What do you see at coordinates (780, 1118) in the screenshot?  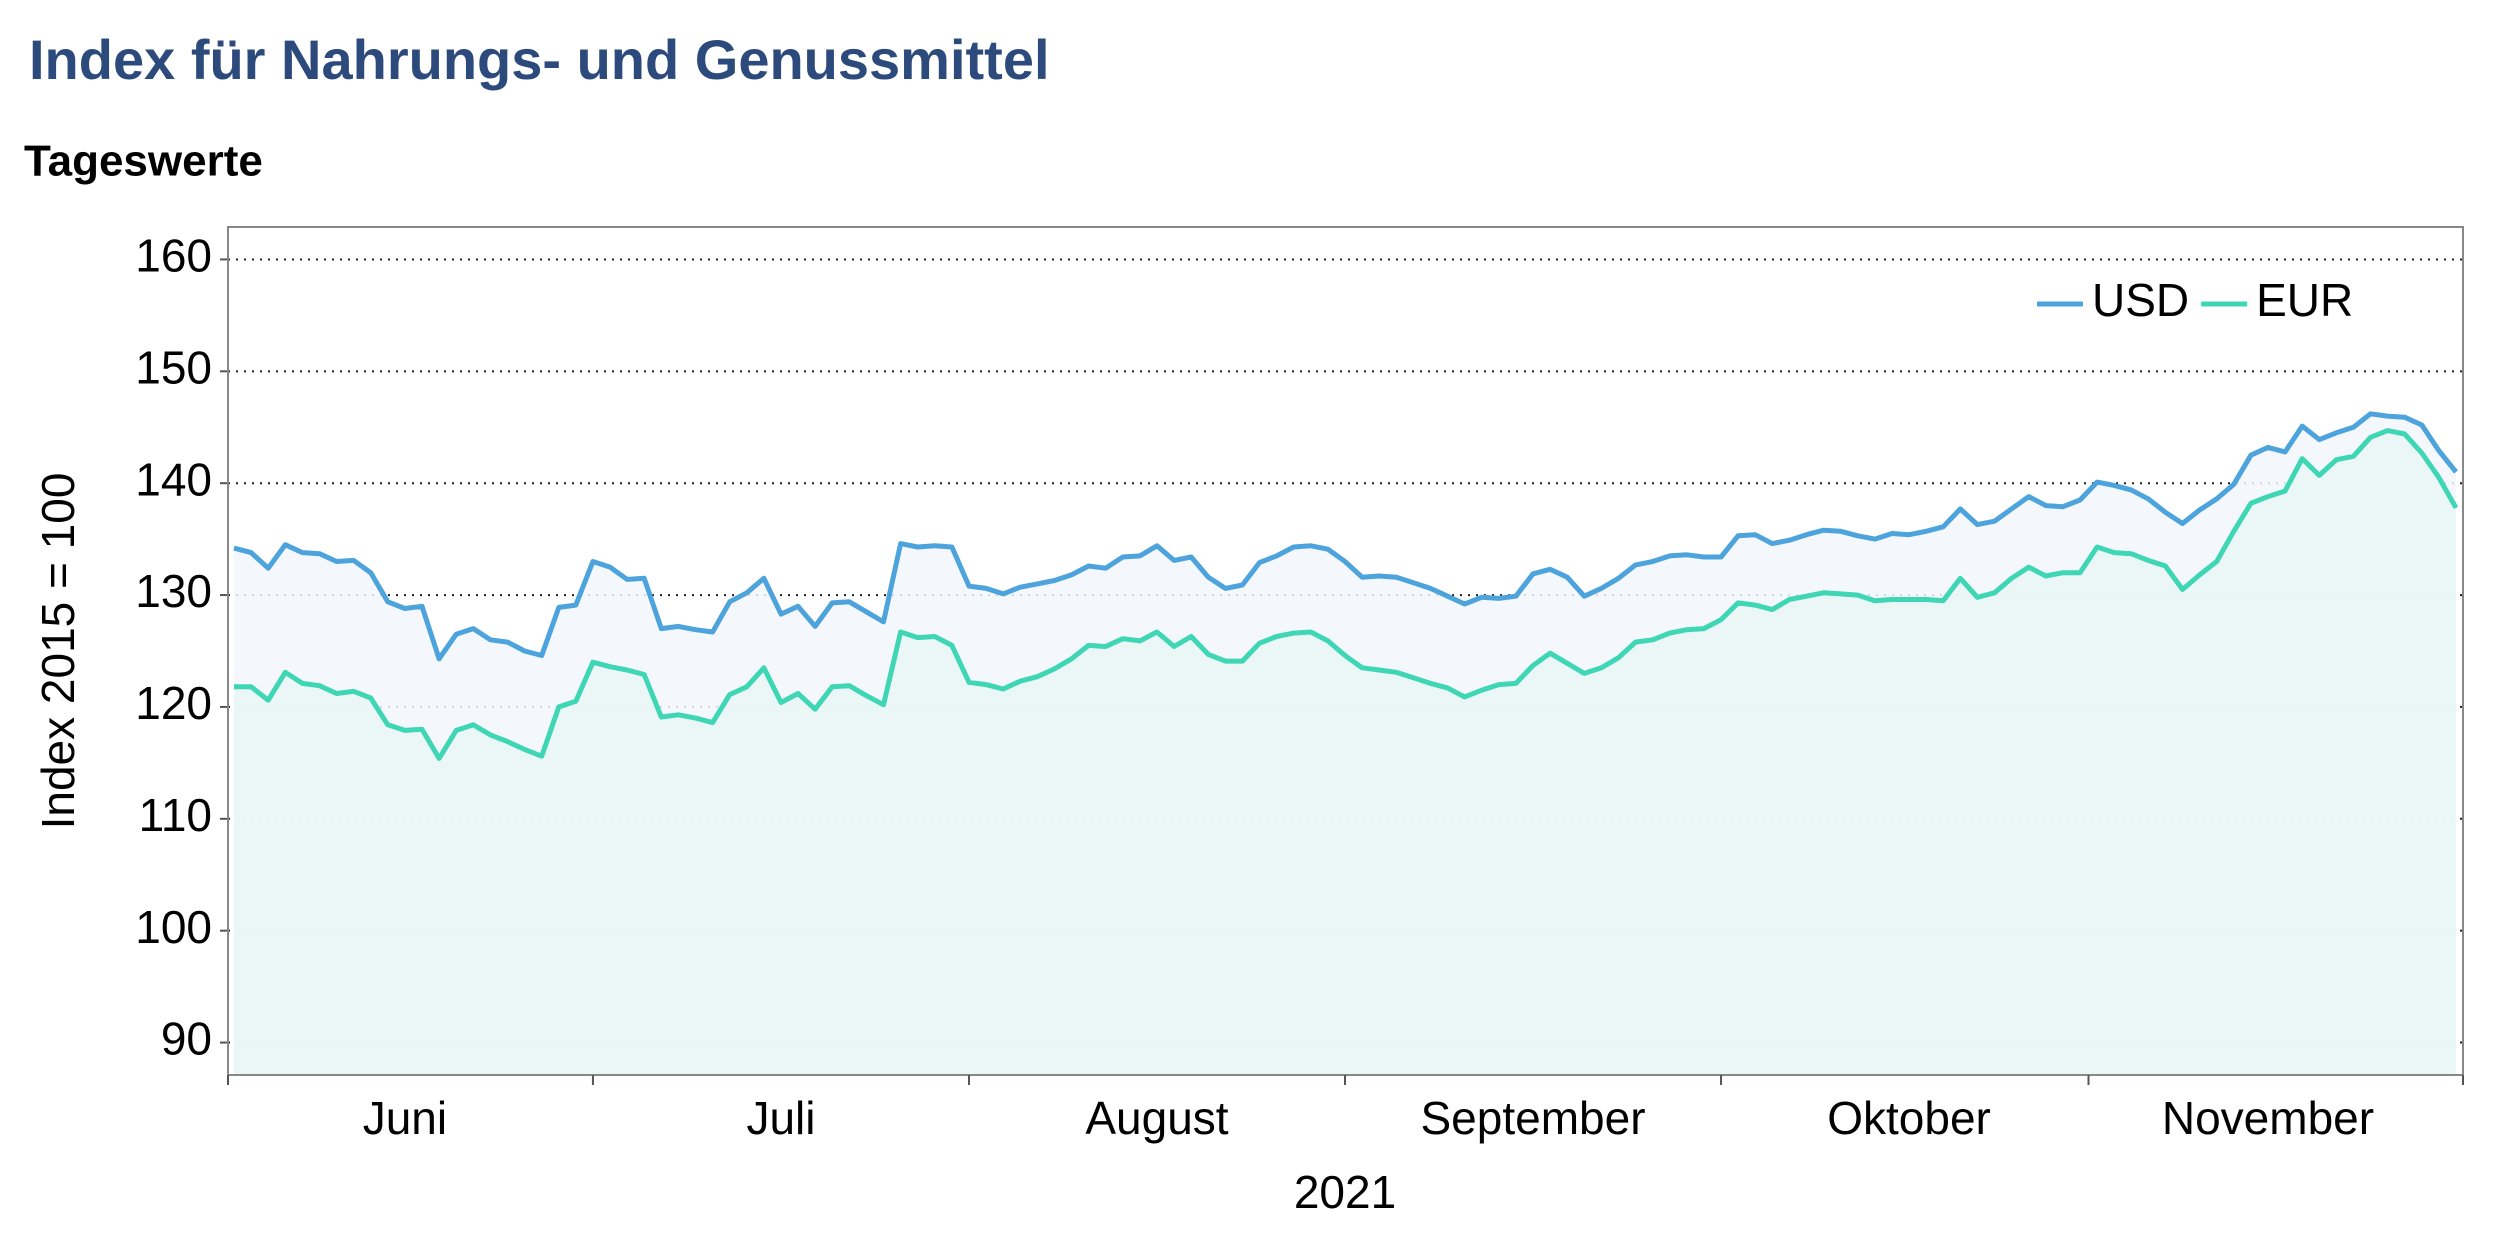 I see `x-tick-label: Juli` at bounding box center [780, 1118].